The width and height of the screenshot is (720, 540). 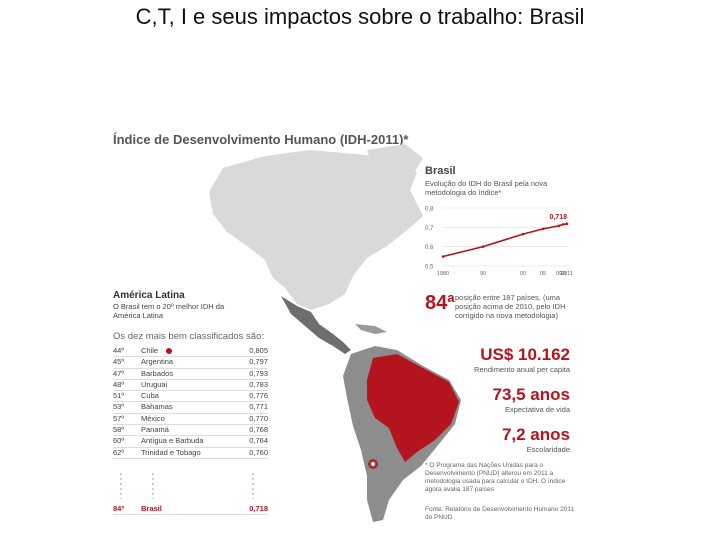 What do you see at coordinates (119, 362) in the screenshot?
I see `row-rank: 45º` at bounding box center [119, 362].